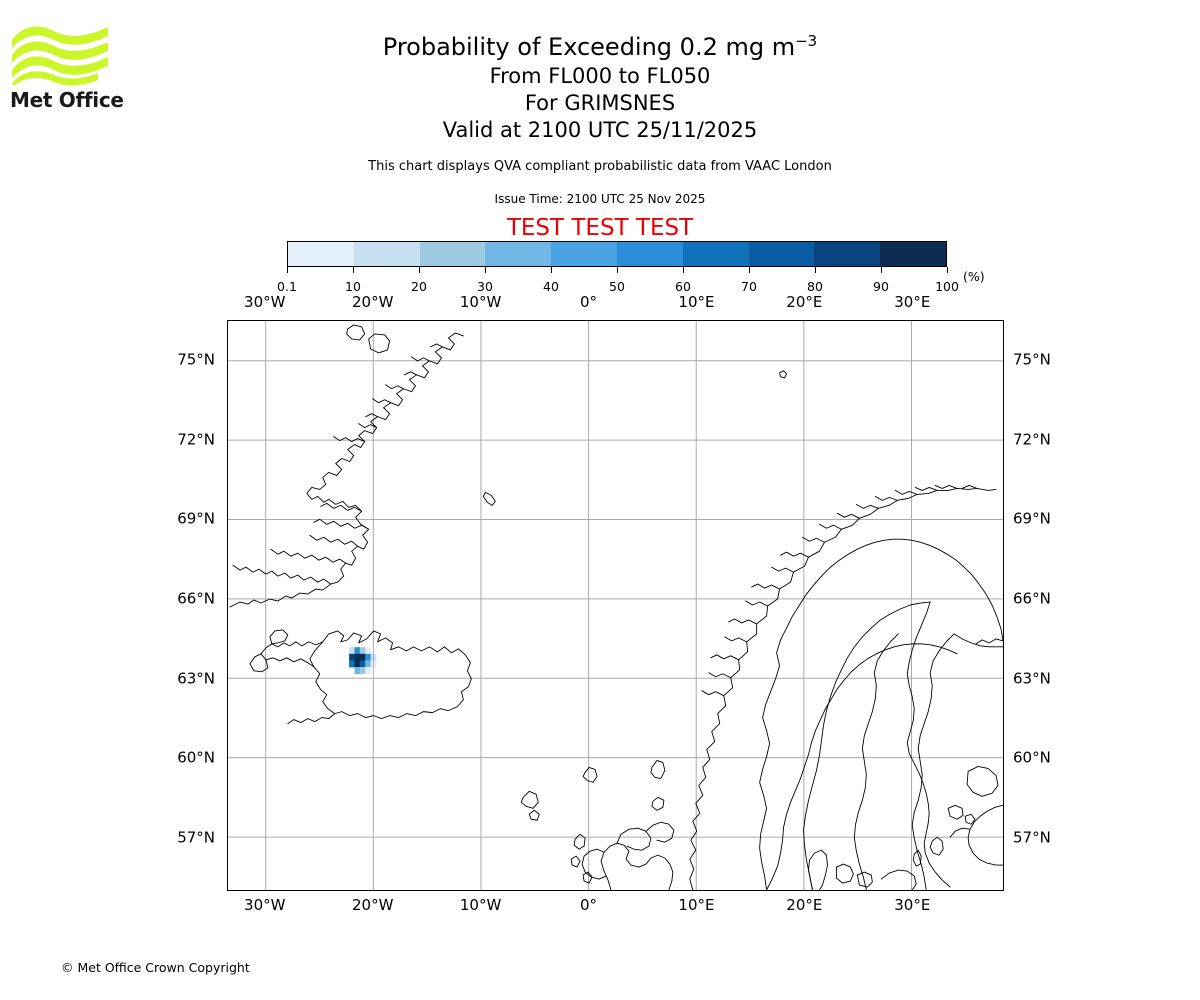  What do you see at coordinates (589, 47) in the screenshot?
I see `page-title-text: Probability of Exceeding 0.2 mg m` at bounding box center [589, 47].